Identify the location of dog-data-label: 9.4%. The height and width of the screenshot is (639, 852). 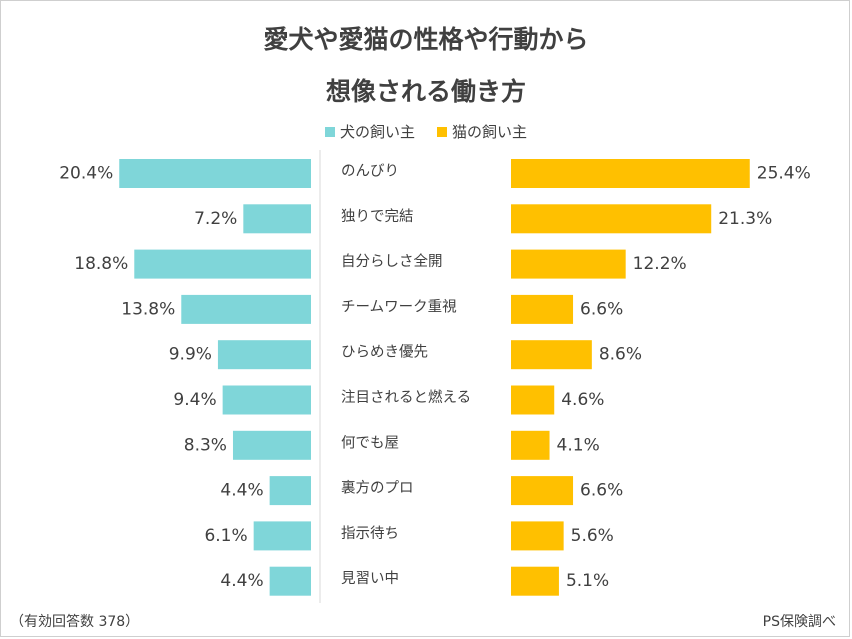
(194, 400).